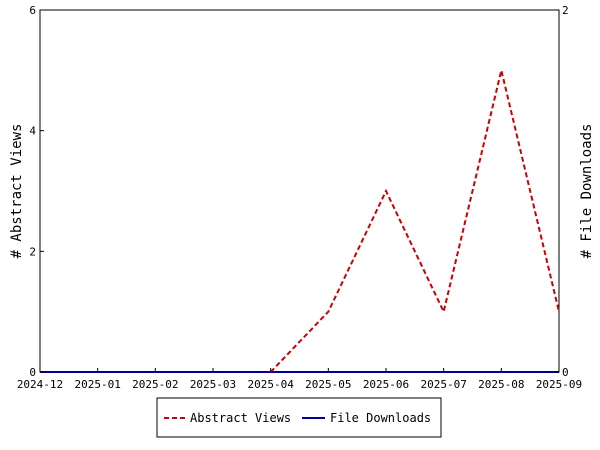 Image resolution: width=600 pixels, height=450 pixels. What do you see at coordinates (587, 191) in the screenshot?
I see `y2-axis-title: # File Downloads` at bounding box center [587, 191].